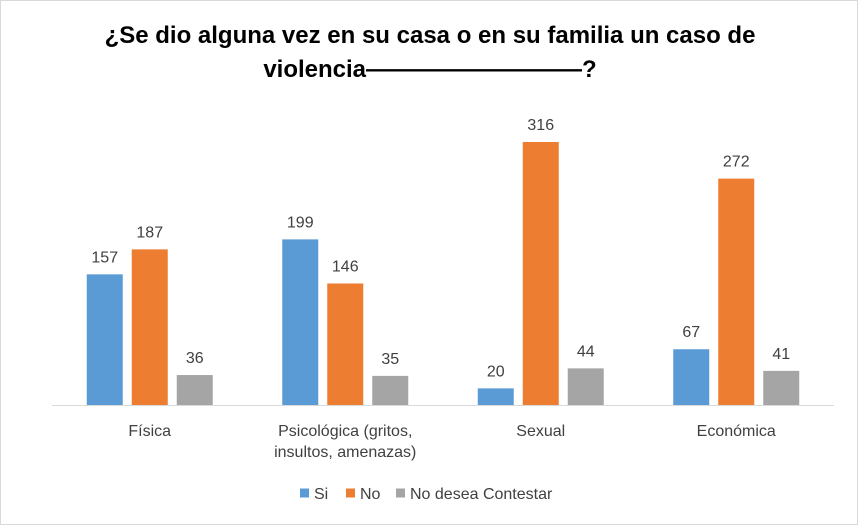 The image size is (858, 525). What do you see at coordinates (540, 125) in the screenshot?
I see `data-label-2-1: 316` at bounding box center [540, 125].